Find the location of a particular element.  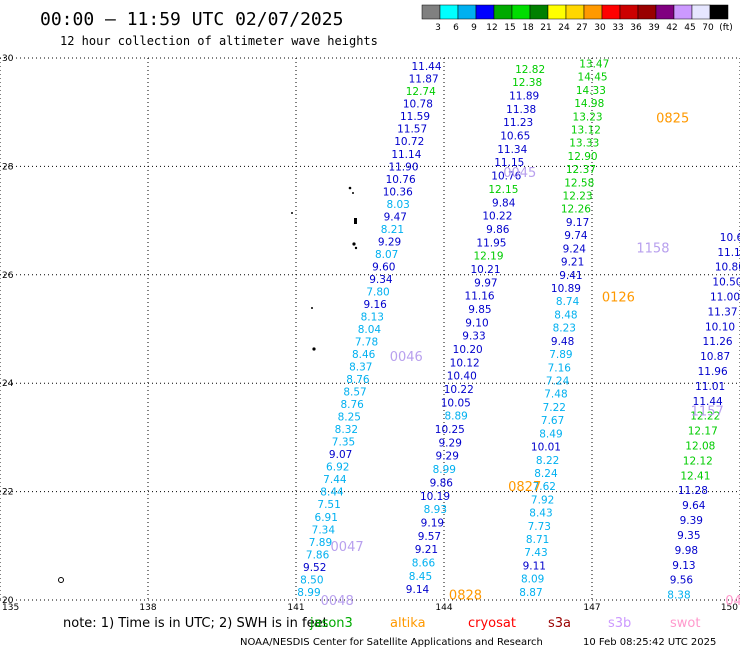

wave-height-value: 10.87 is located at coordinates (715, 357).